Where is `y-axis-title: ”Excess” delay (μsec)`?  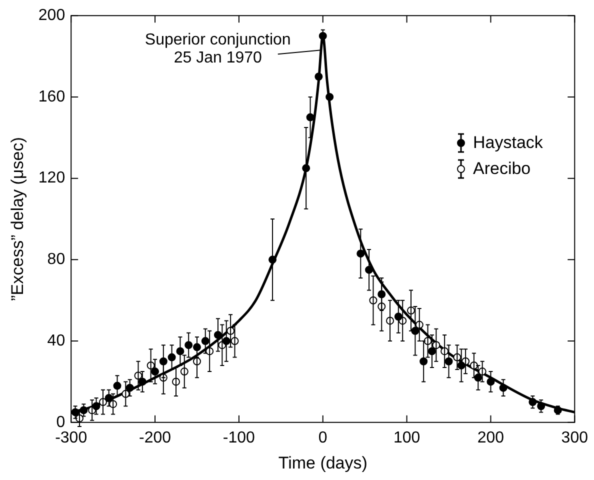
y-axis-title: ”Excess” delay (μsec) is located at coordinates (17, 219).